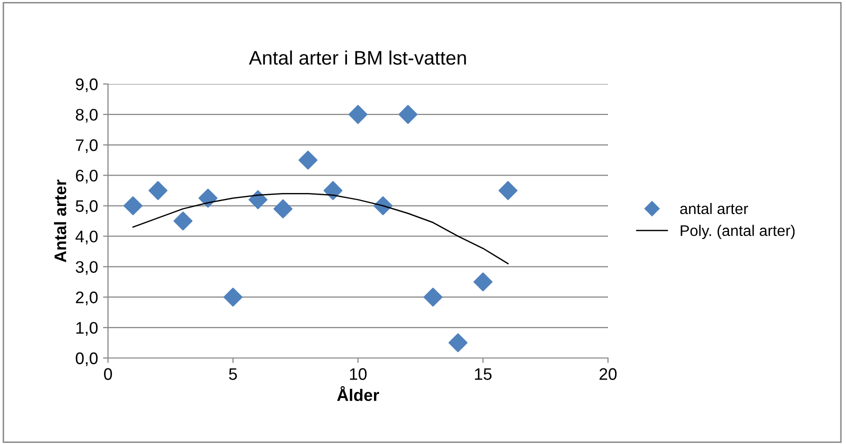 This screenshot has height=444, width=846. I want to click on y-axis-title: Antal arter, so click(60, 221).